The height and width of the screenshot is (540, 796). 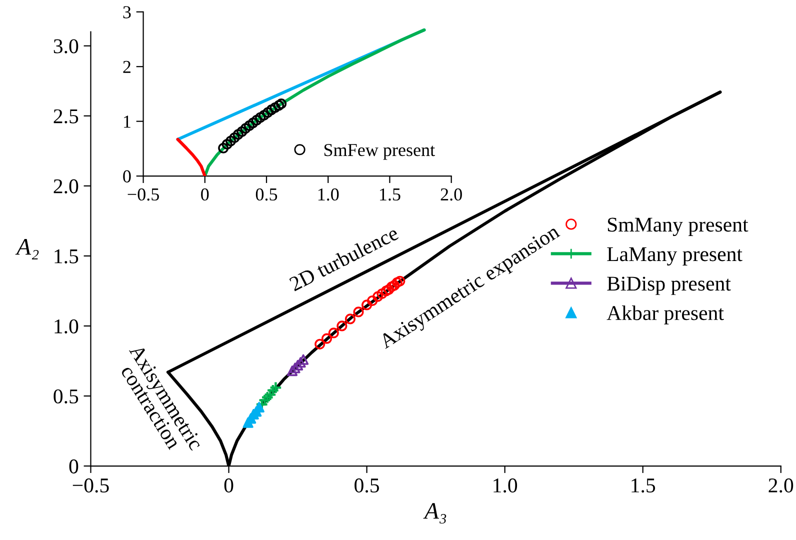 I want to click on legend-label: Akbar present, so click(x=665, y=314).